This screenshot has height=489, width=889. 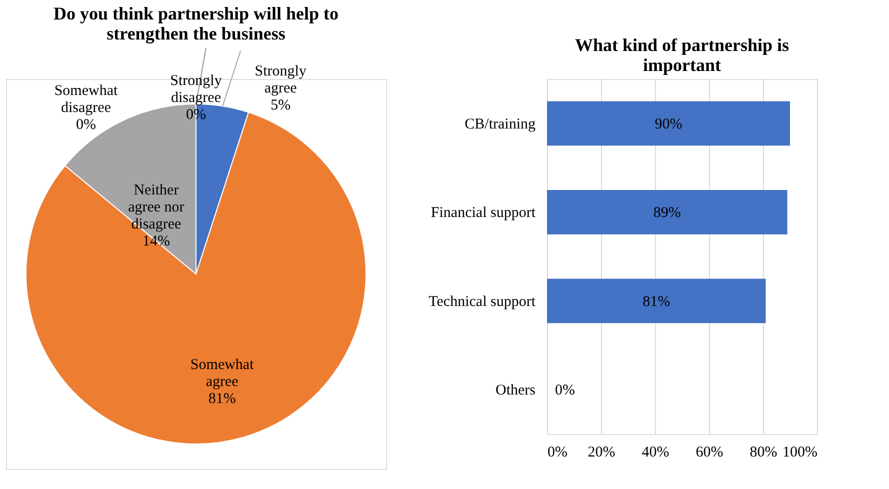 What do you see at coordinates (222, 373) in the screenshot?
I see `slice-label: Somewhat agree` at bounding box center [222, 373].